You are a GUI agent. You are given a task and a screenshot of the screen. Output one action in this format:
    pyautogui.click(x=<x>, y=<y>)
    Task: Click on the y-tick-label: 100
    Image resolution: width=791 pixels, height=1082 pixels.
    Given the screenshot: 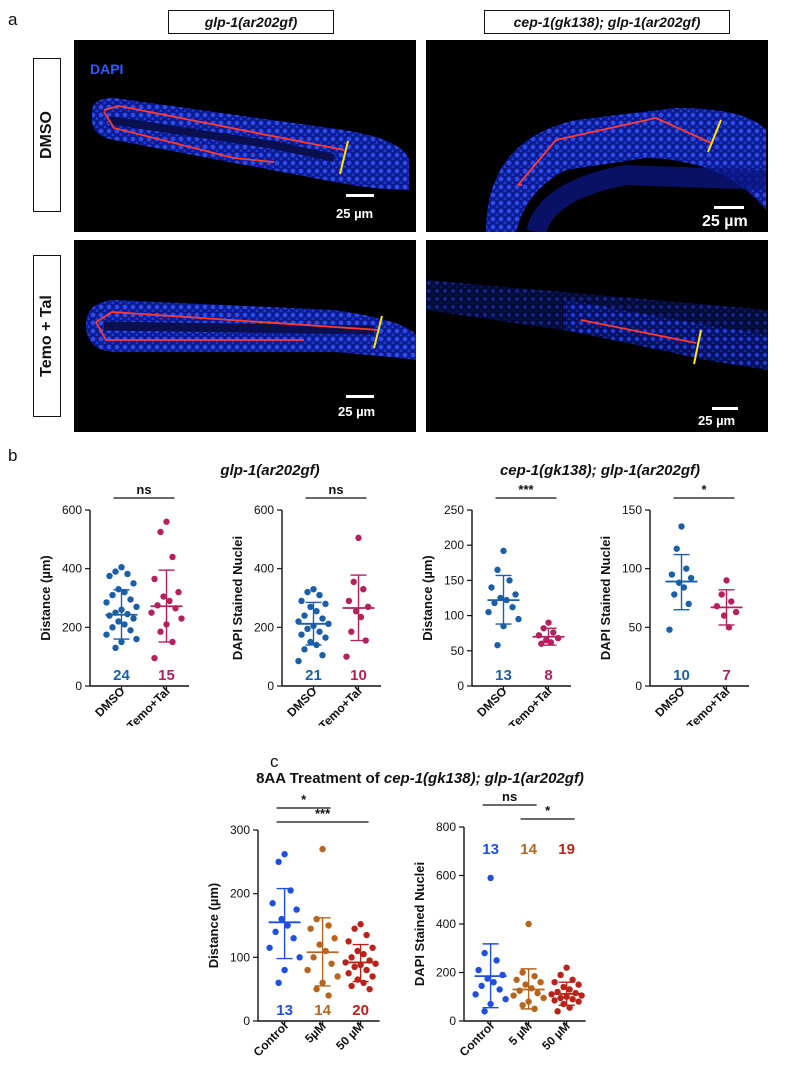 What is the action you would take?
    pyautogui.click(x=240, y=957)
    